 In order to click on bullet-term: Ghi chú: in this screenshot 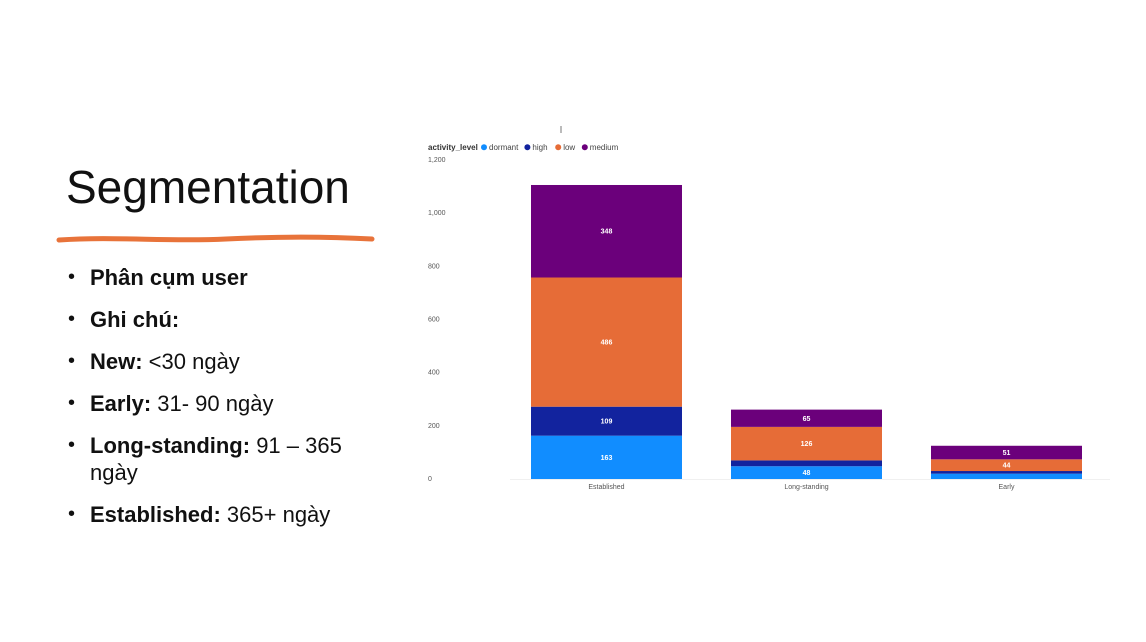, I will do `click(135, 319)`.